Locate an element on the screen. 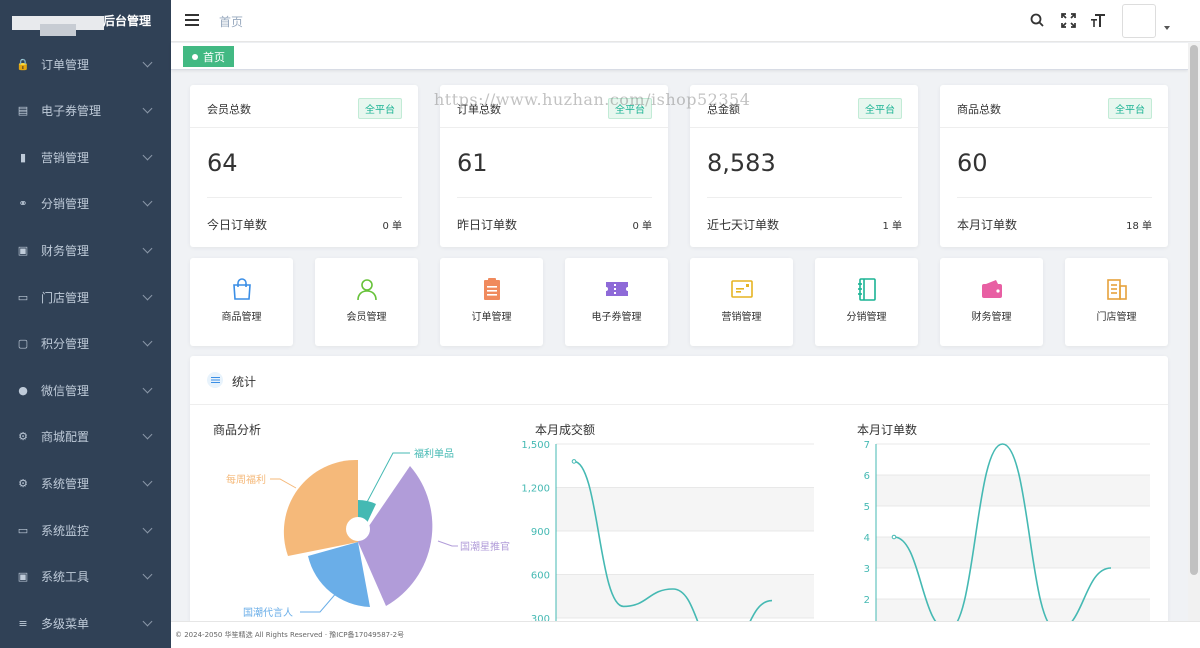 This screenshot has height=648, width=1200. sidebar-item-0: 🔒 订单管理 is located at coordinates (85, 64).